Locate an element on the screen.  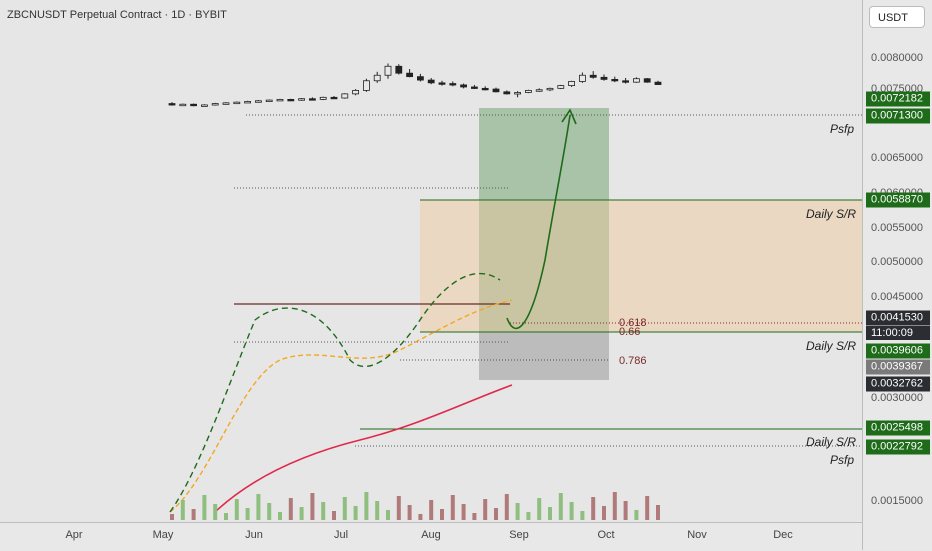
volume-bars is located at coordinates (415, 506).